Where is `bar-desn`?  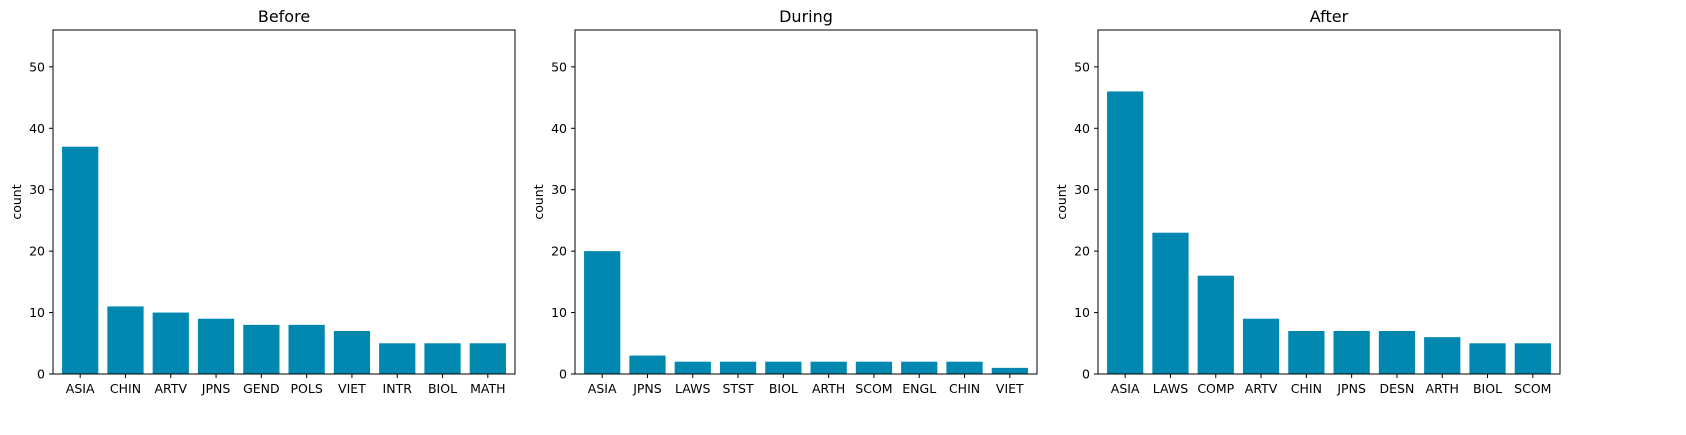 bar-desn is located at coordinates (1397, 352).